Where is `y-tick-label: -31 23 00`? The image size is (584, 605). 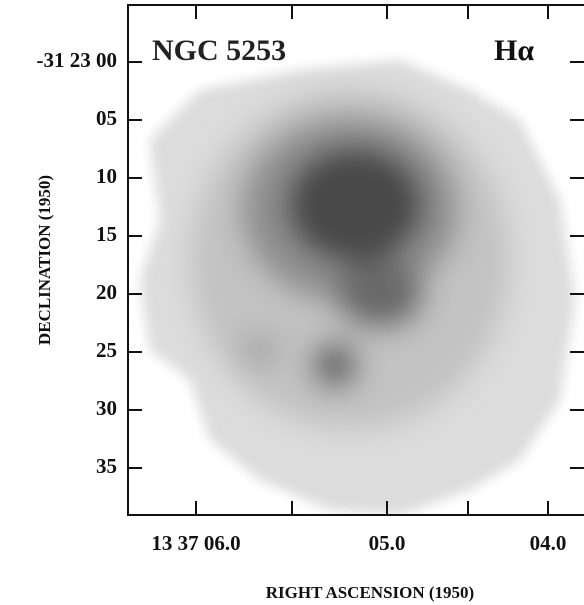 y-tick-label: -31 23 00 is located at coordinates (77, 60).